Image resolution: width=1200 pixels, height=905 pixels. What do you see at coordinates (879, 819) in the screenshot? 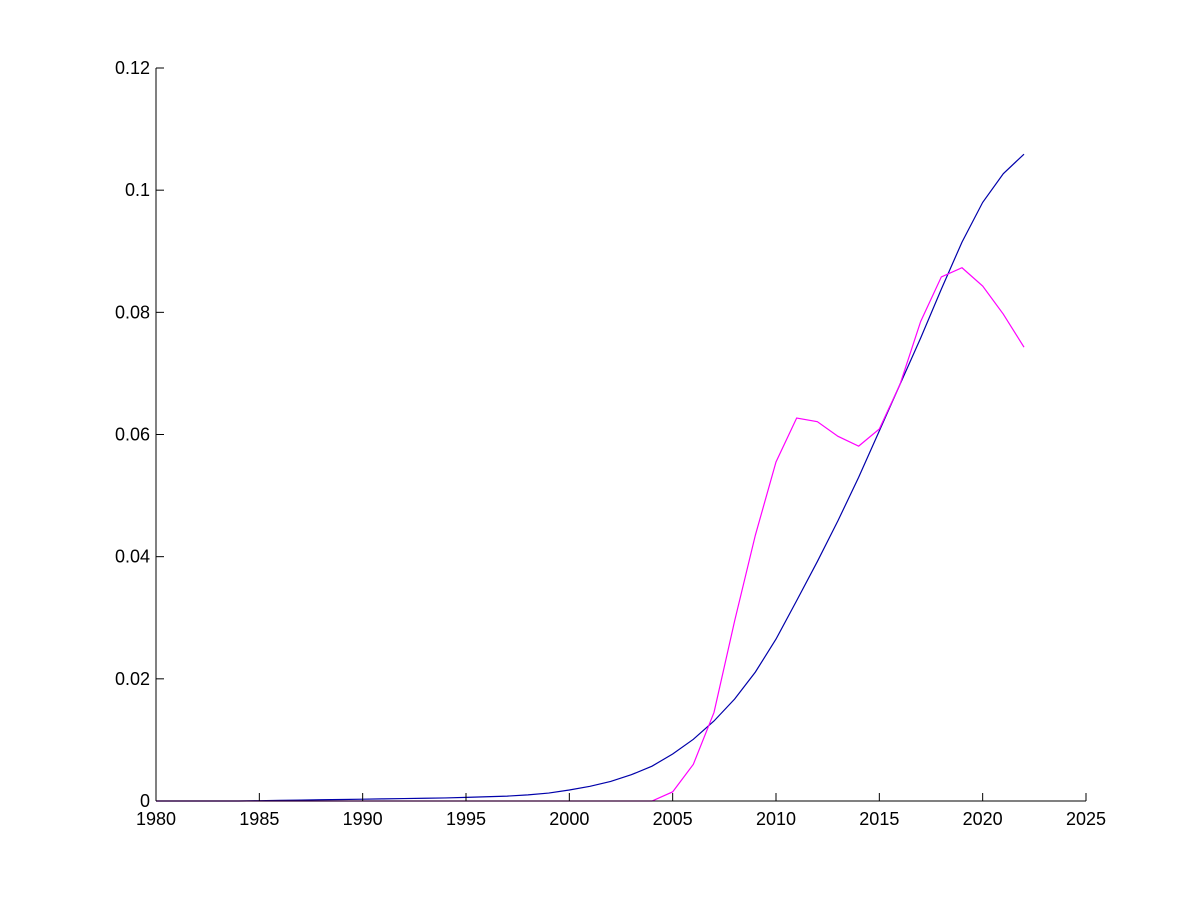
I see `x-tick-label: 2015` at bounding box center [879, 819].